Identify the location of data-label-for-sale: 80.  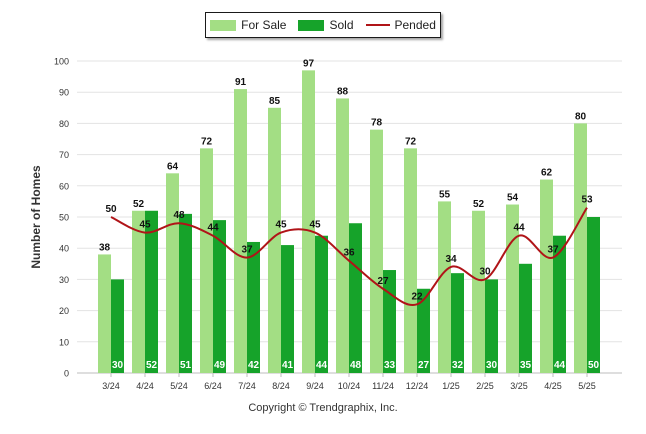
(581, 116).